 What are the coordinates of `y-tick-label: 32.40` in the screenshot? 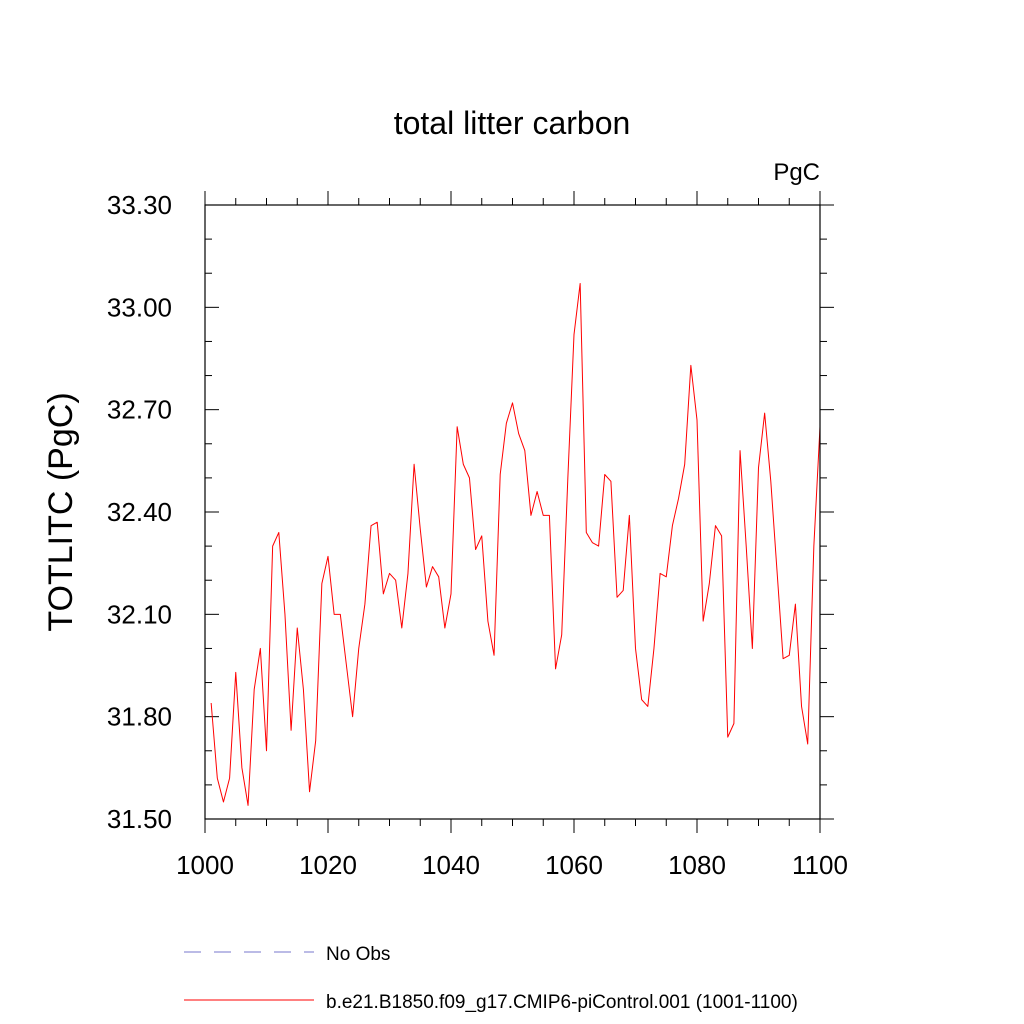 It's located at (139, 512).